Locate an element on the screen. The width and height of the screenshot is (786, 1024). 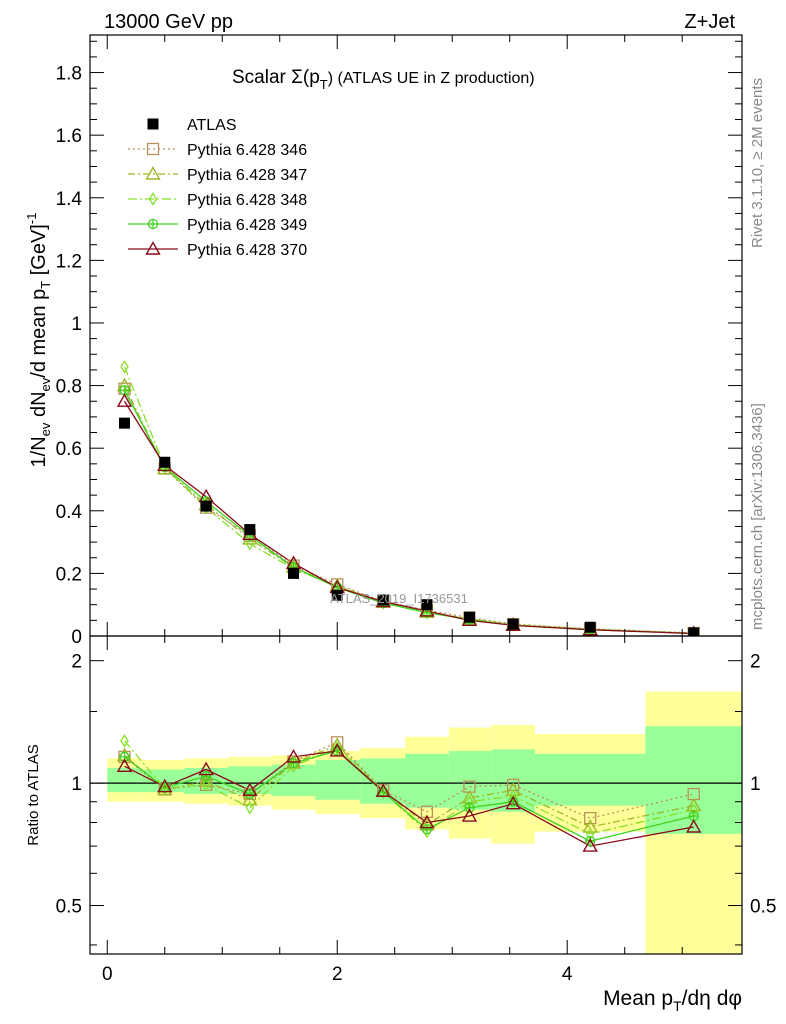
ratio-ytick-label-right-1: 1 is located at coordinates (755, 784).